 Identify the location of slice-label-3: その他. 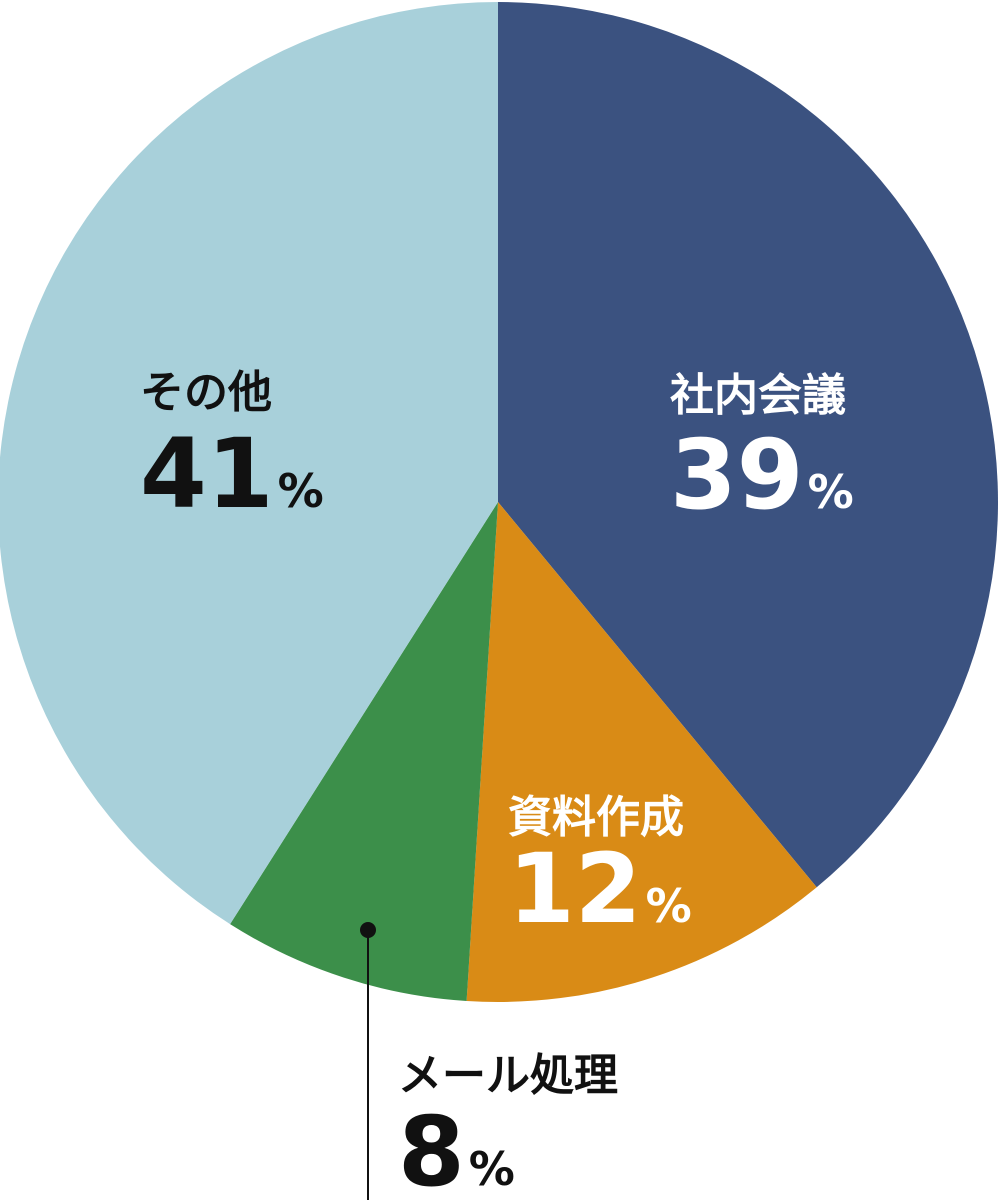
(206, 392).